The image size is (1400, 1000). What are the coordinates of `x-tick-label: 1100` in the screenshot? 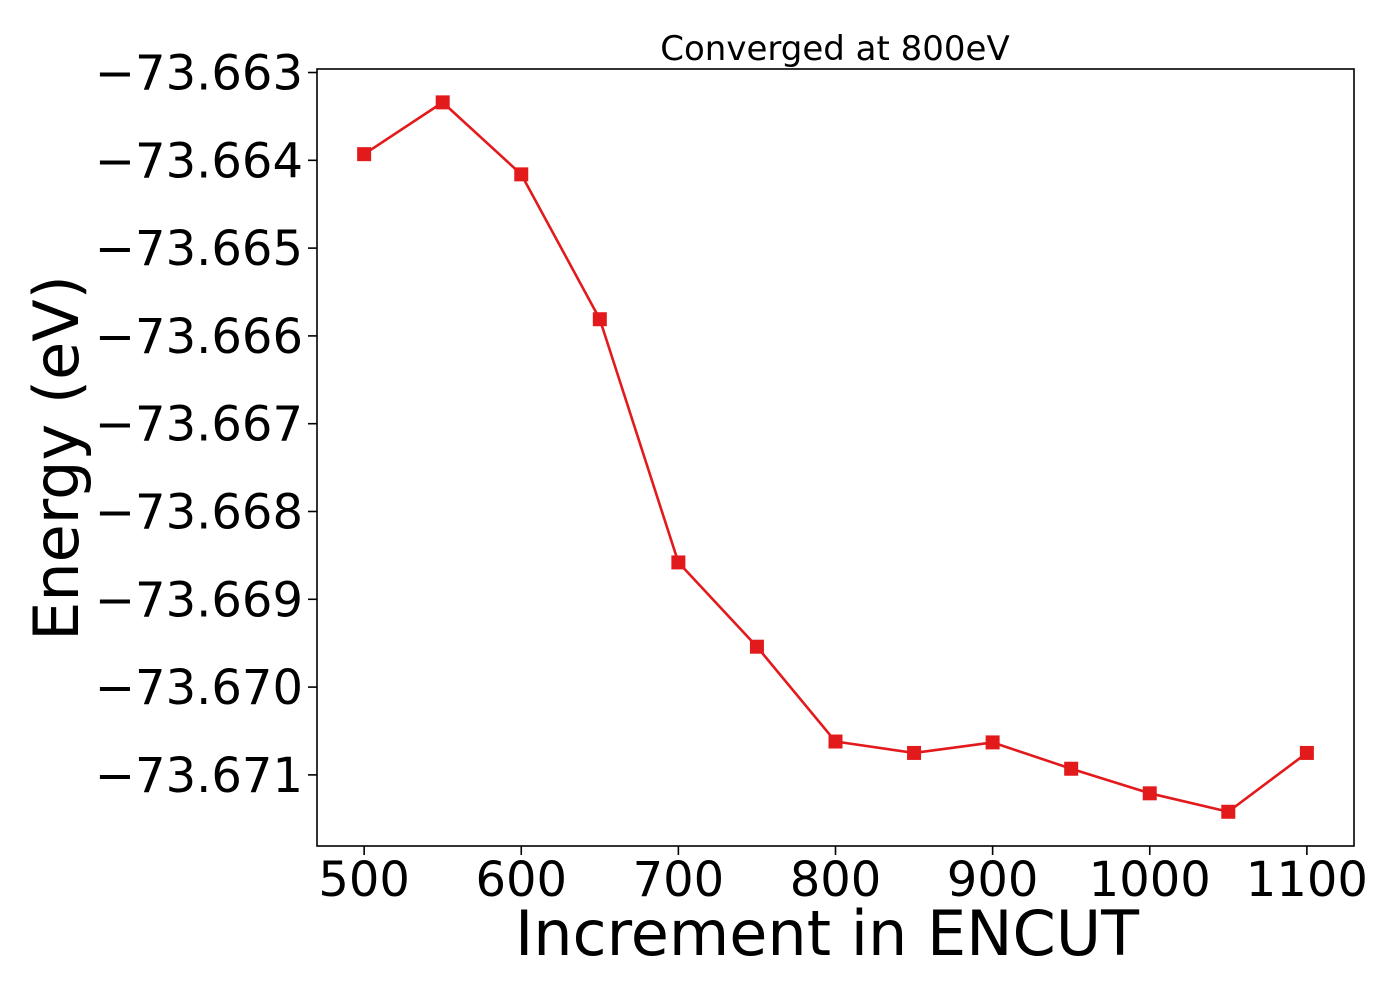 It's located at (1307, 880).